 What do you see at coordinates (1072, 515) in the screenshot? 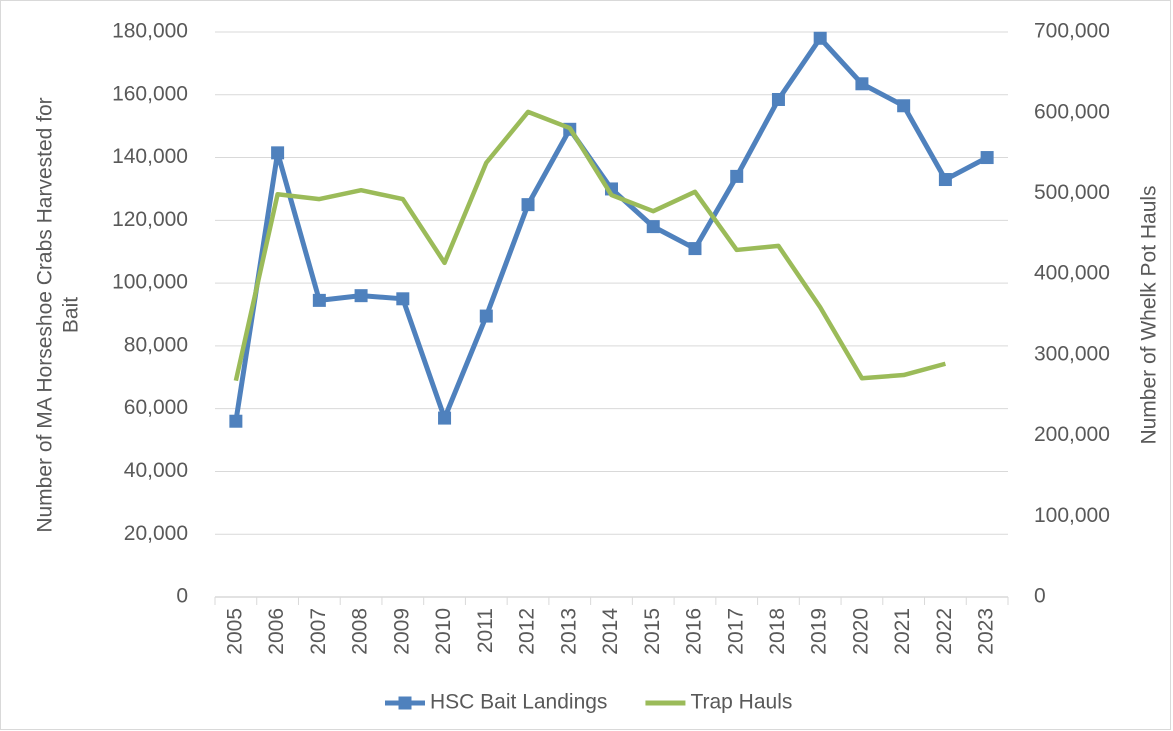
I see `y2-tick-label: 100,000` at bounding box center [1072, 515].